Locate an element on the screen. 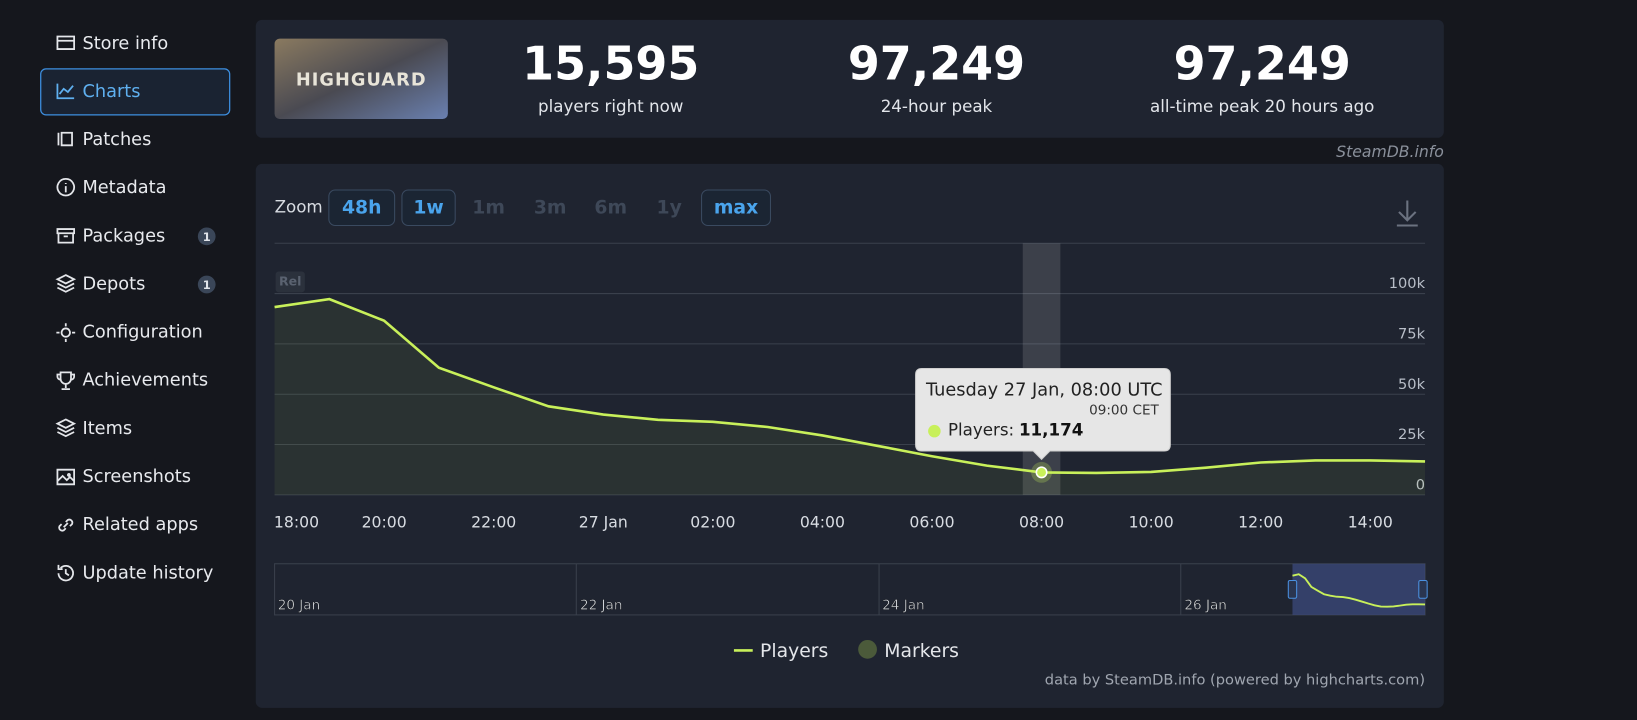 The image size is (1637, 720). x-tick-label: 06:00 is located at coordinates (931, 522).